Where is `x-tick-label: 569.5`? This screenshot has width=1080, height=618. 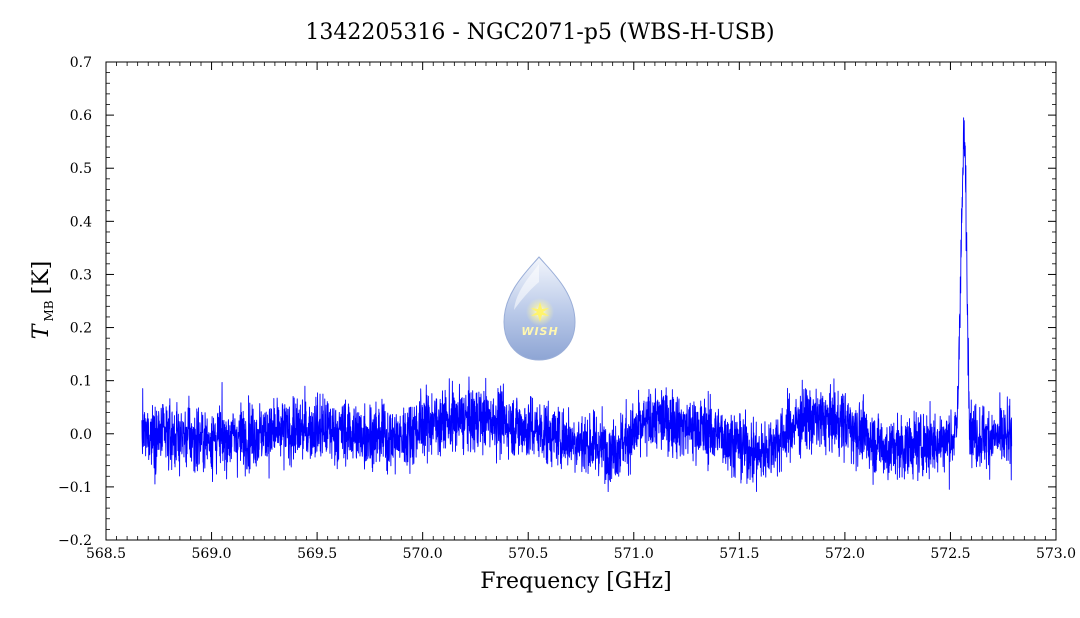
x-tick-label: 569.5 is located at coordinates (317, 554).